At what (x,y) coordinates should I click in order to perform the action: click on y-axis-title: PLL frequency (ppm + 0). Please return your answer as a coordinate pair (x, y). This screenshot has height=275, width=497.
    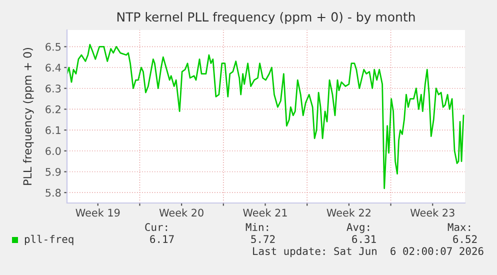
    Looking at the image, I should click on (28, 116).